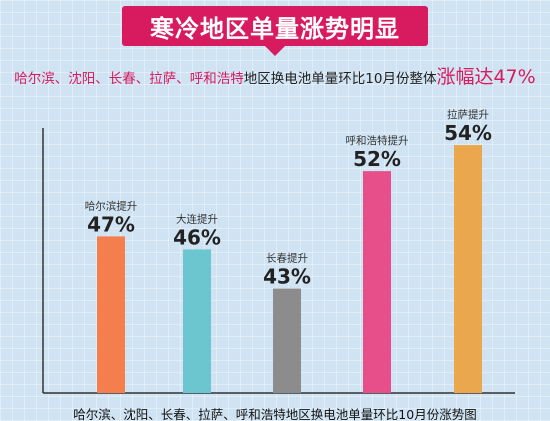 The height and width of the screenshot is (421, 550). I want to click on title-banner: 寒冷地区单量涨势明显, so click(275, 31).